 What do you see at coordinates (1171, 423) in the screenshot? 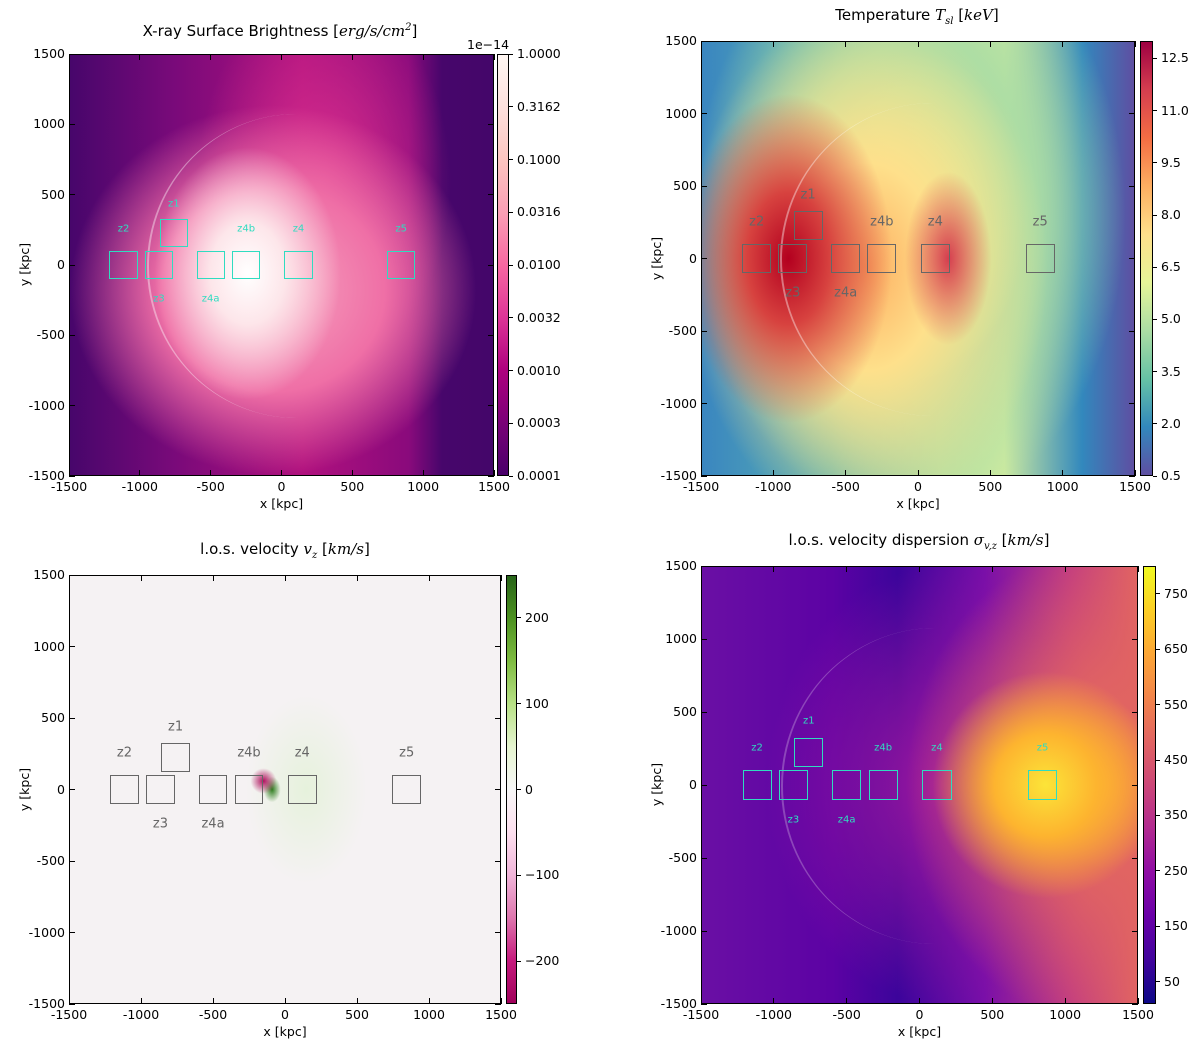
I see `colorbar-tick-label: 2.0` at bounding box center [1171, 423].